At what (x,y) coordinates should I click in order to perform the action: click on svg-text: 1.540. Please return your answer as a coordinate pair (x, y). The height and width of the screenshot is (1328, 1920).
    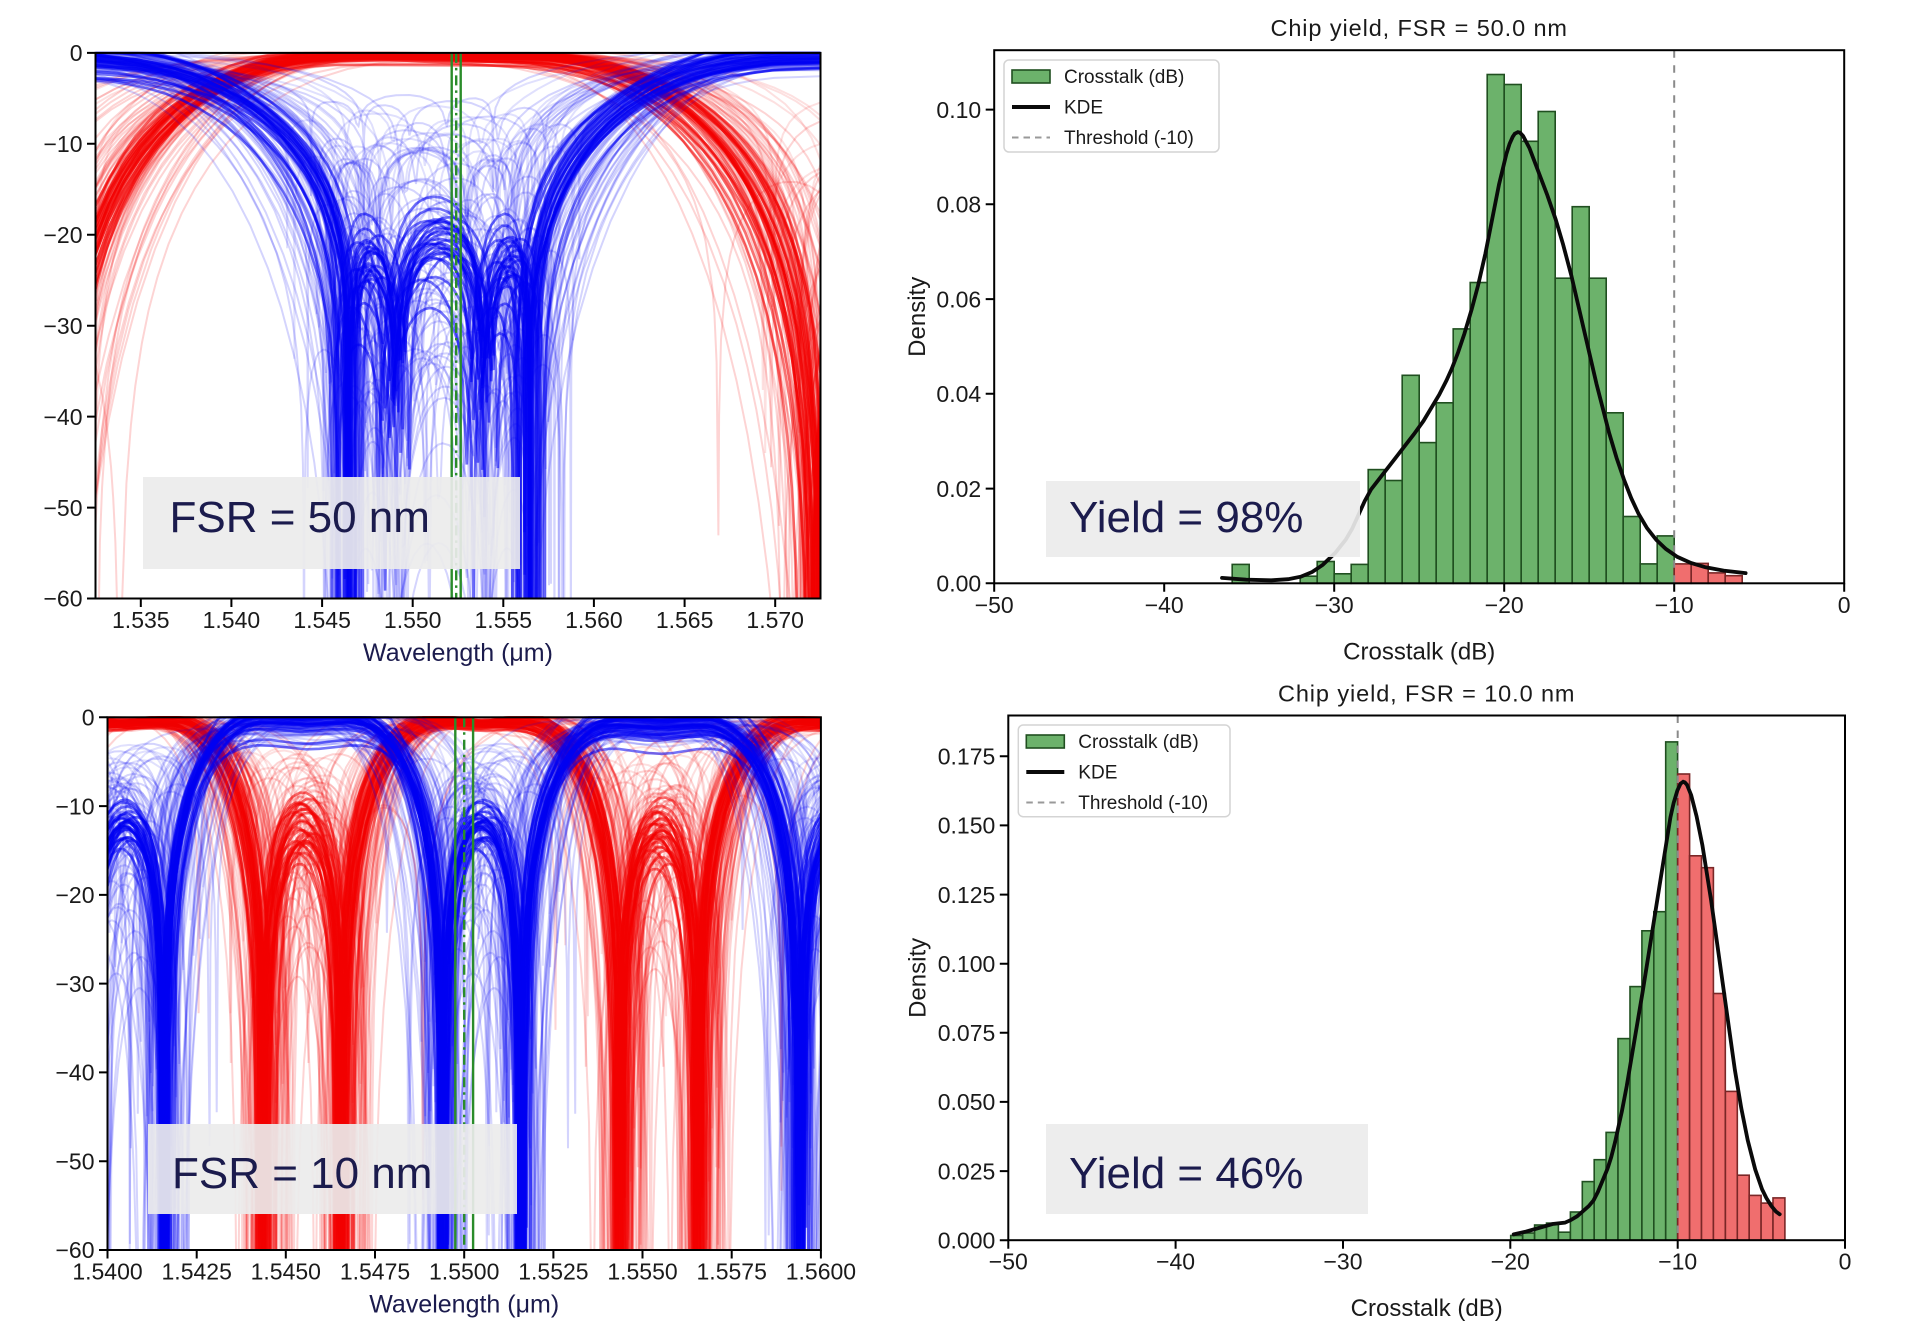
    Looking at the image, I should click on (232, 620).